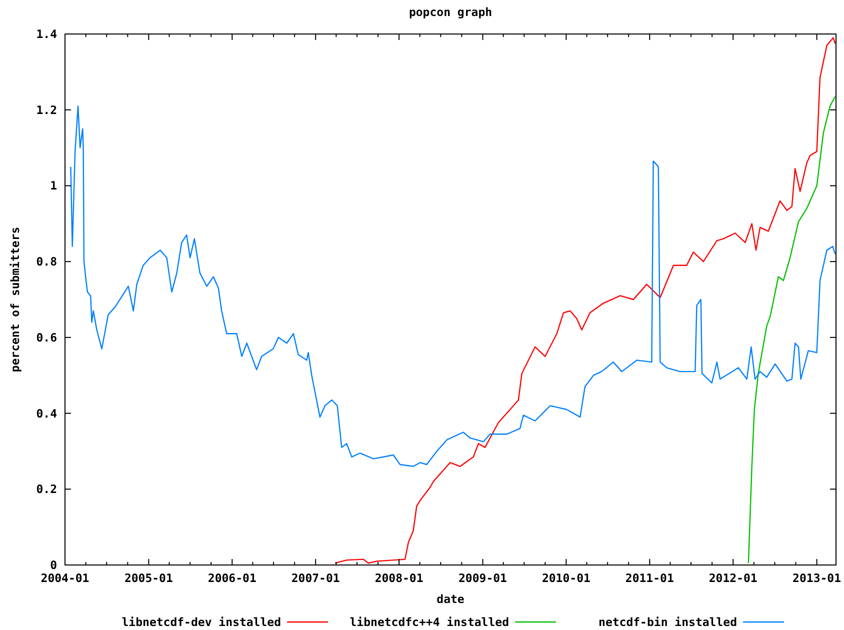 This screenshot has height=630, width=844. What do you see at coordinates (54, 565) in the screenshot?
I see `y-tick-label: 0` at bounding box center [54, 565].